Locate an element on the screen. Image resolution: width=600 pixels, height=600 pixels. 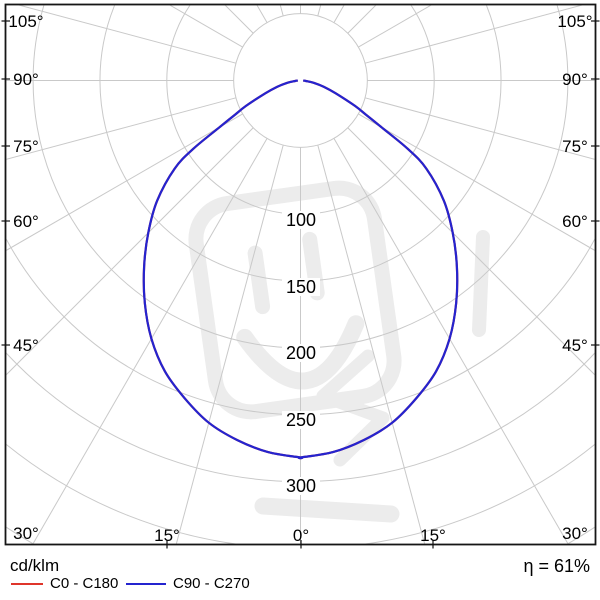
watermark-cord is located at coordinates (353, 408).